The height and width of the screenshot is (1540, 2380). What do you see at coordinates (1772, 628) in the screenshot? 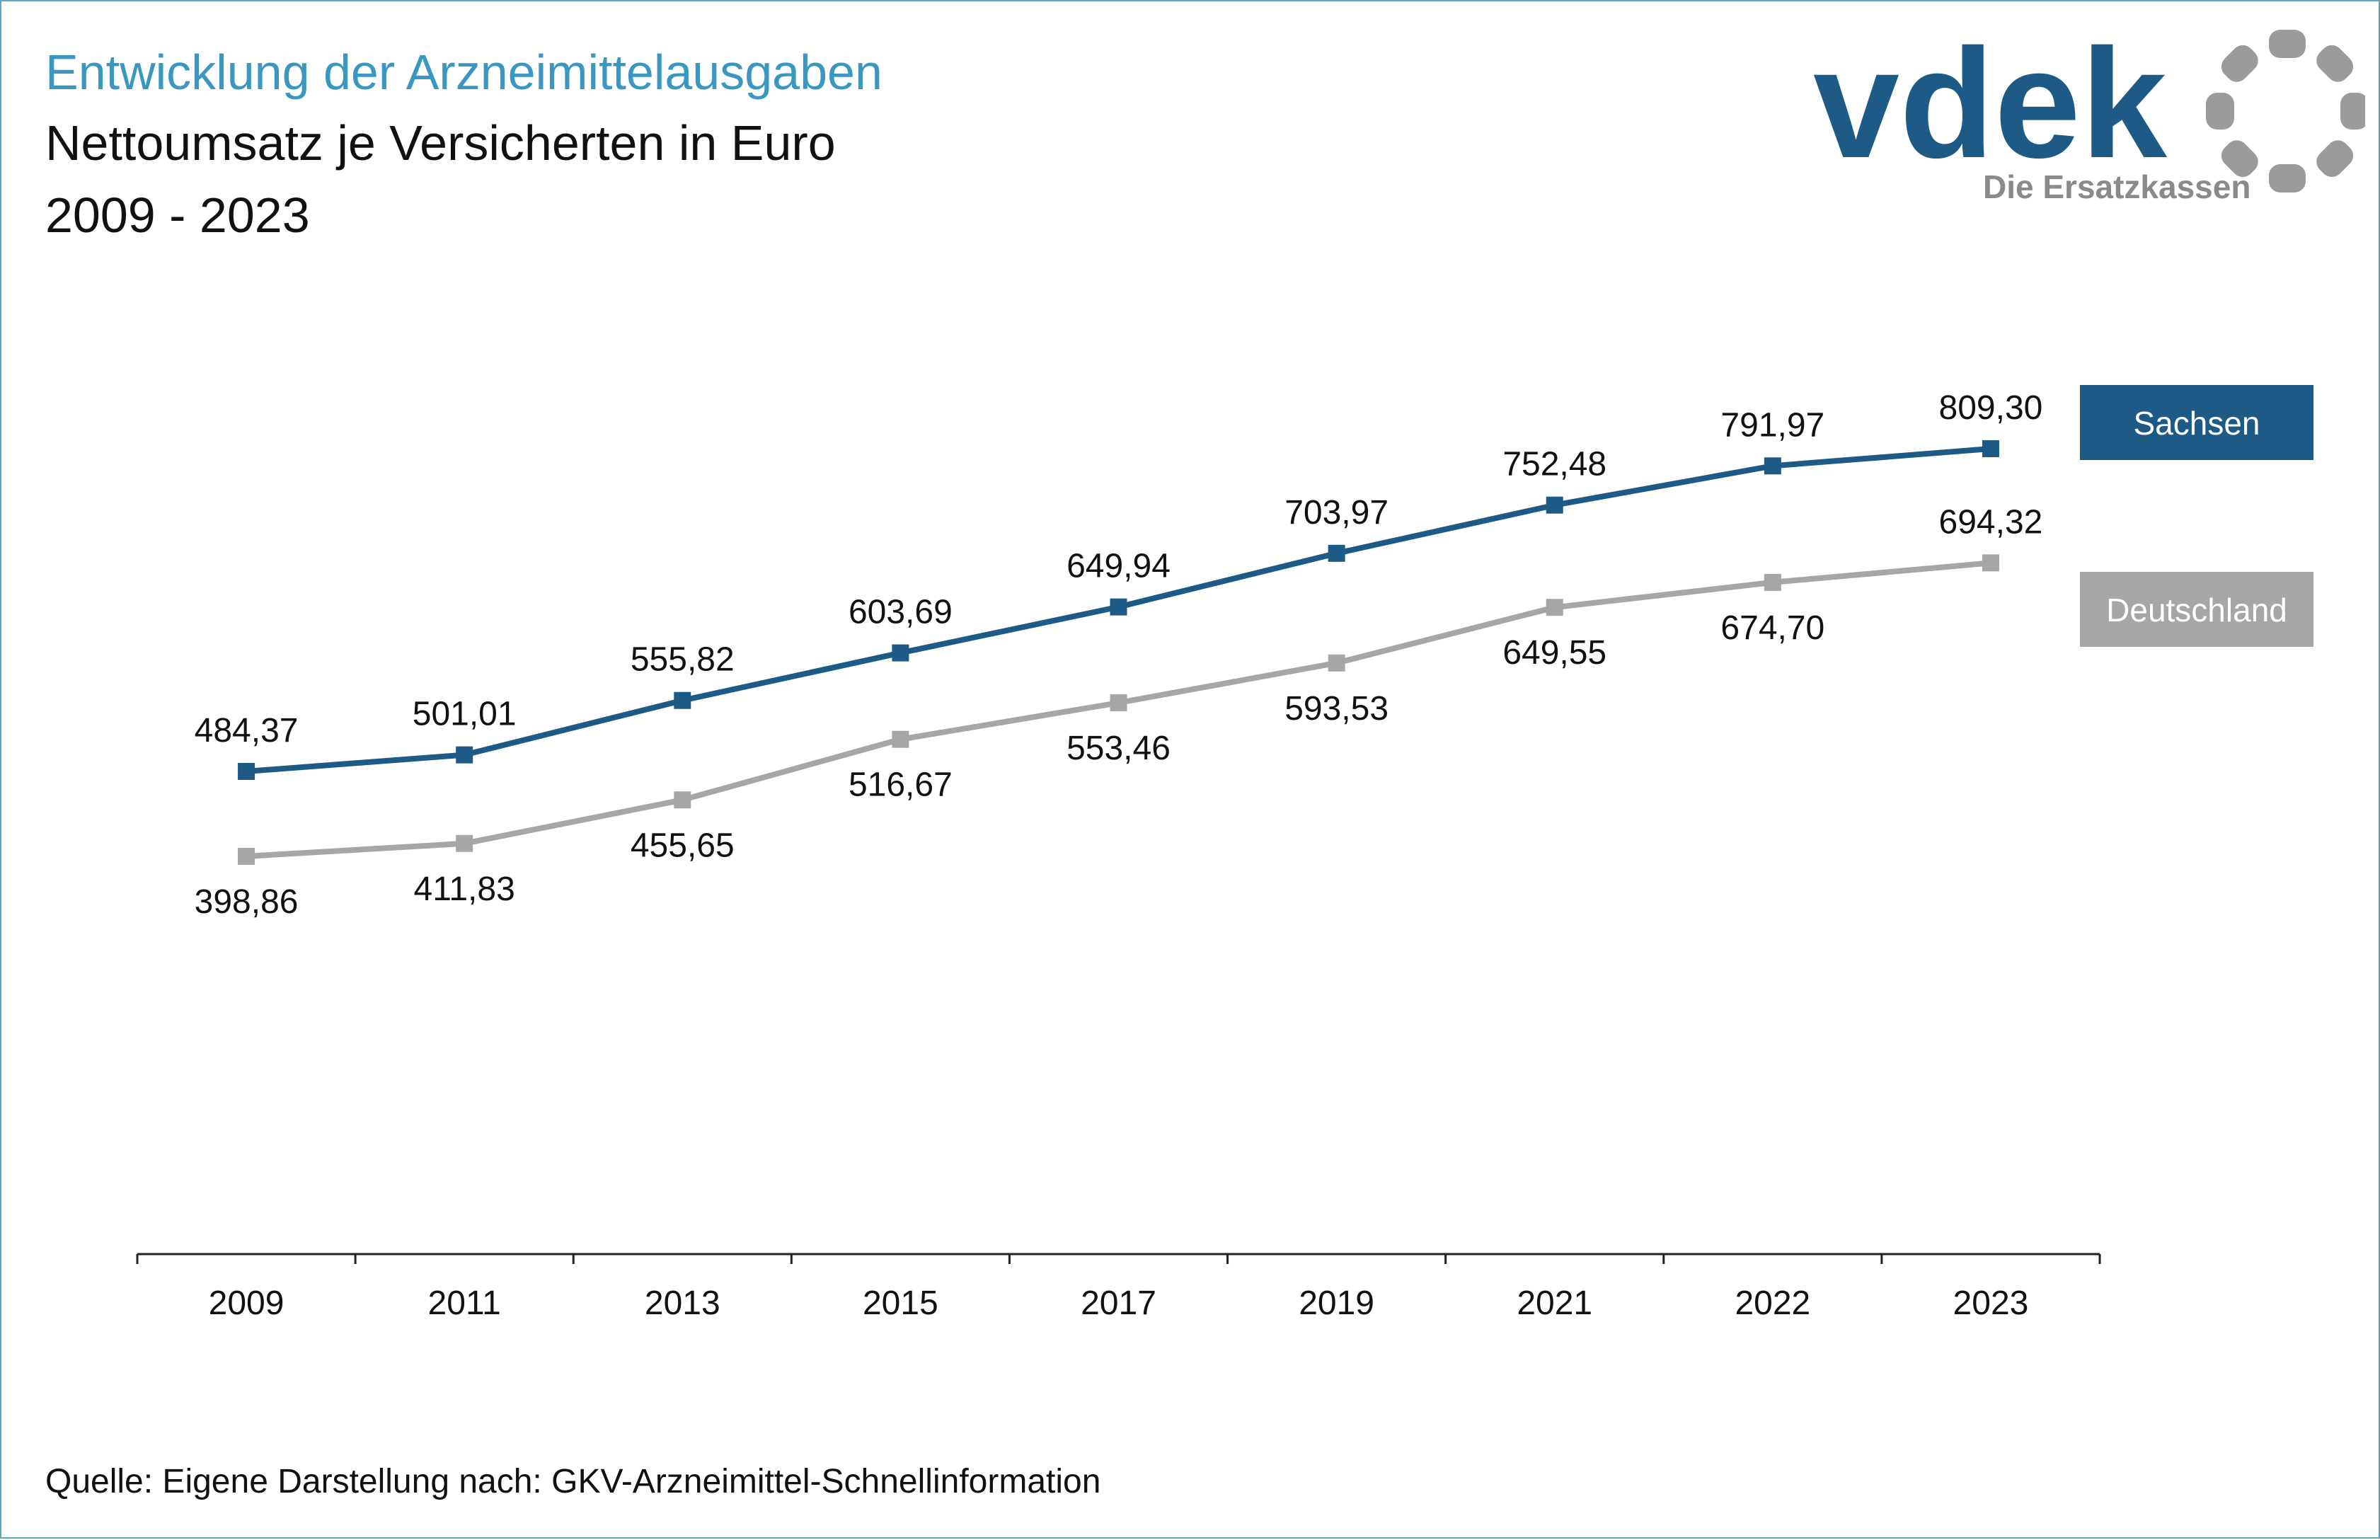
I see `data-label: 674,70` at bounding box center [1772, 628].